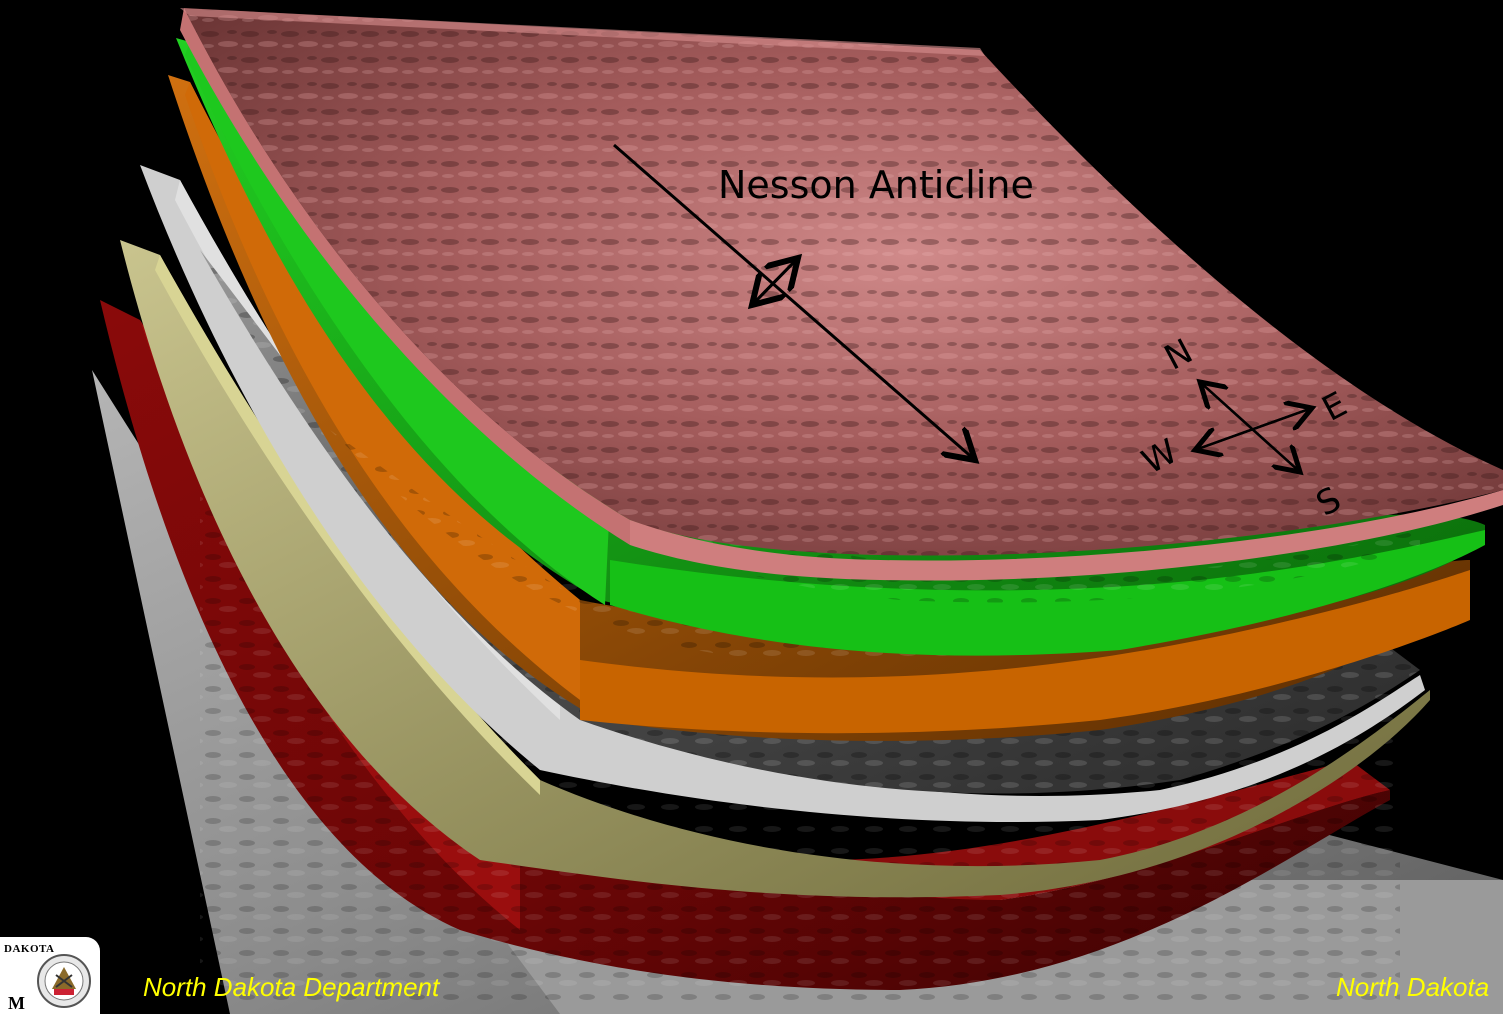  I want to click on footer-left-credit: North Dakota Department, so click(291, 987).